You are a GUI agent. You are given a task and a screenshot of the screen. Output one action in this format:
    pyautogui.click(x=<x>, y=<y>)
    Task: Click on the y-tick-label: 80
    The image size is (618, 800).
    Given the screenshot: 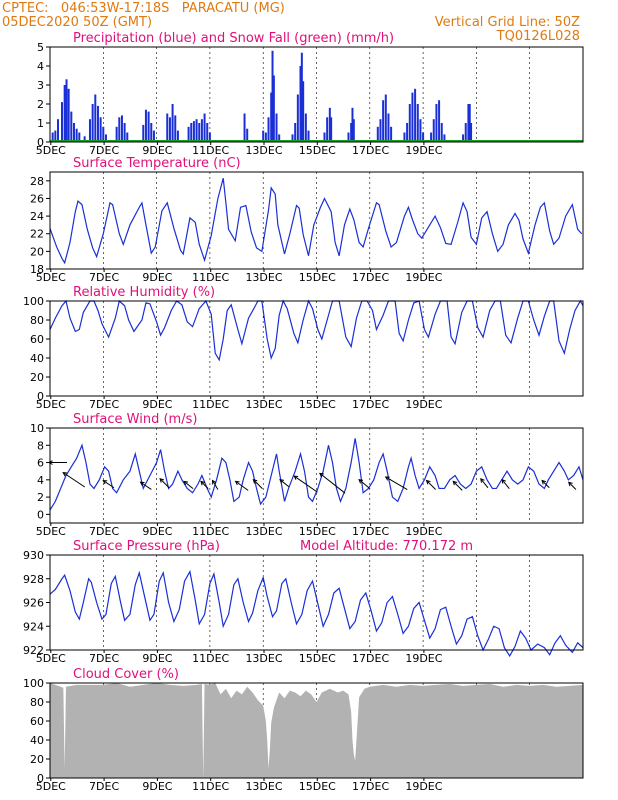 What is the action you would take?
    pyautogui.click(x=37, y=702)
    